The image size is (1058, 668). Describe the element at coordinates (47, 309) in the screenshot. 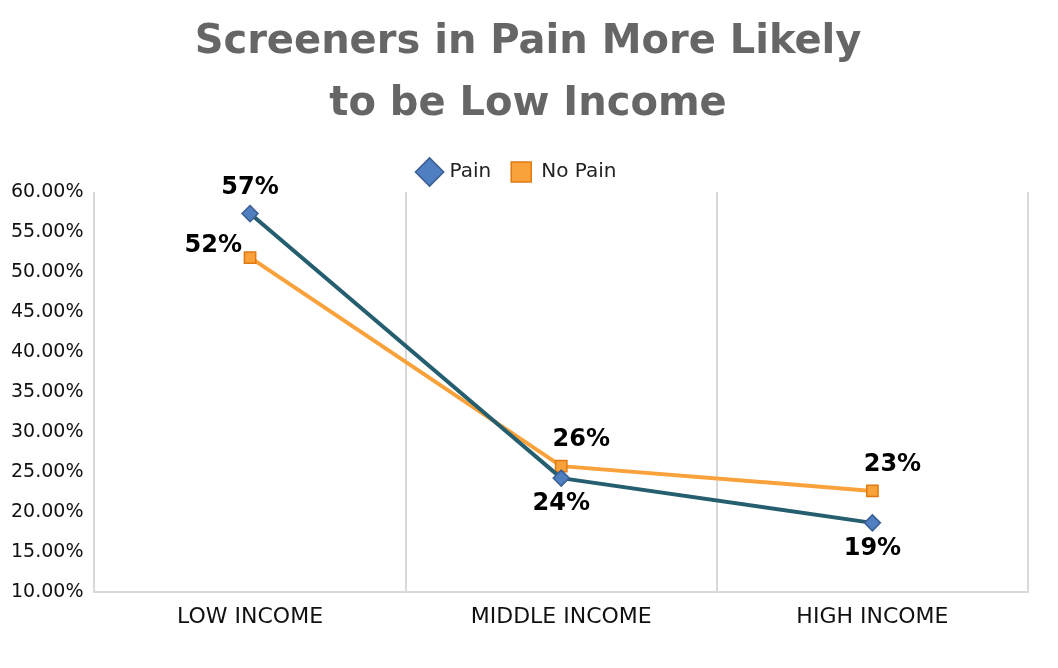

I see `y-tick-label: 45.00%` at that location.